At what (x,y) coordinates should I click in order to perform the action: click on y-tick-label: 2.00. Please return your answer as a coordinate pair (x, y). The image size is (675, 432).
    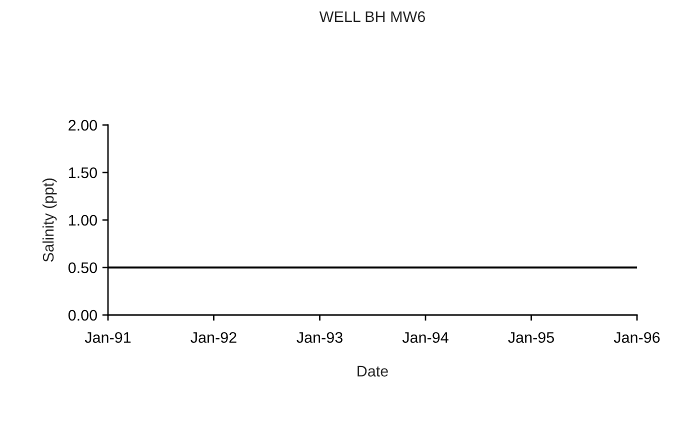
    Looking at the image, I should click on (82, 125).